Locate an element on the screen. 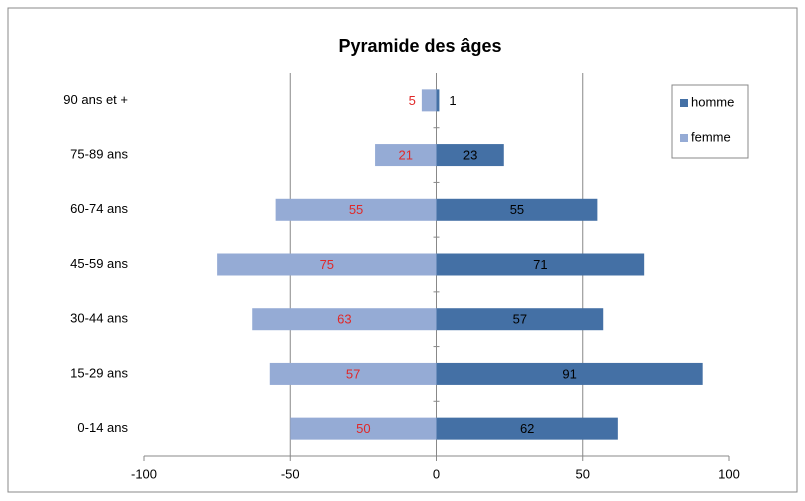  x-tick-label: 100 is located at coordinates (729, 473).